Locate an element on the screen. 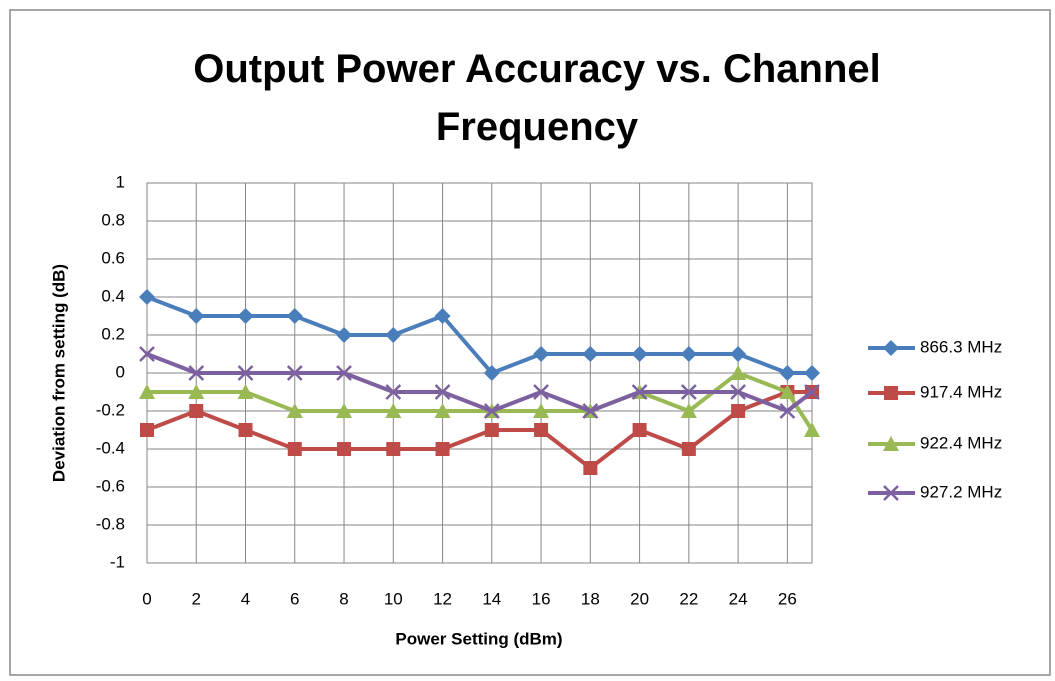  y-tick-label: 0 is located at coordinates (120, 371).